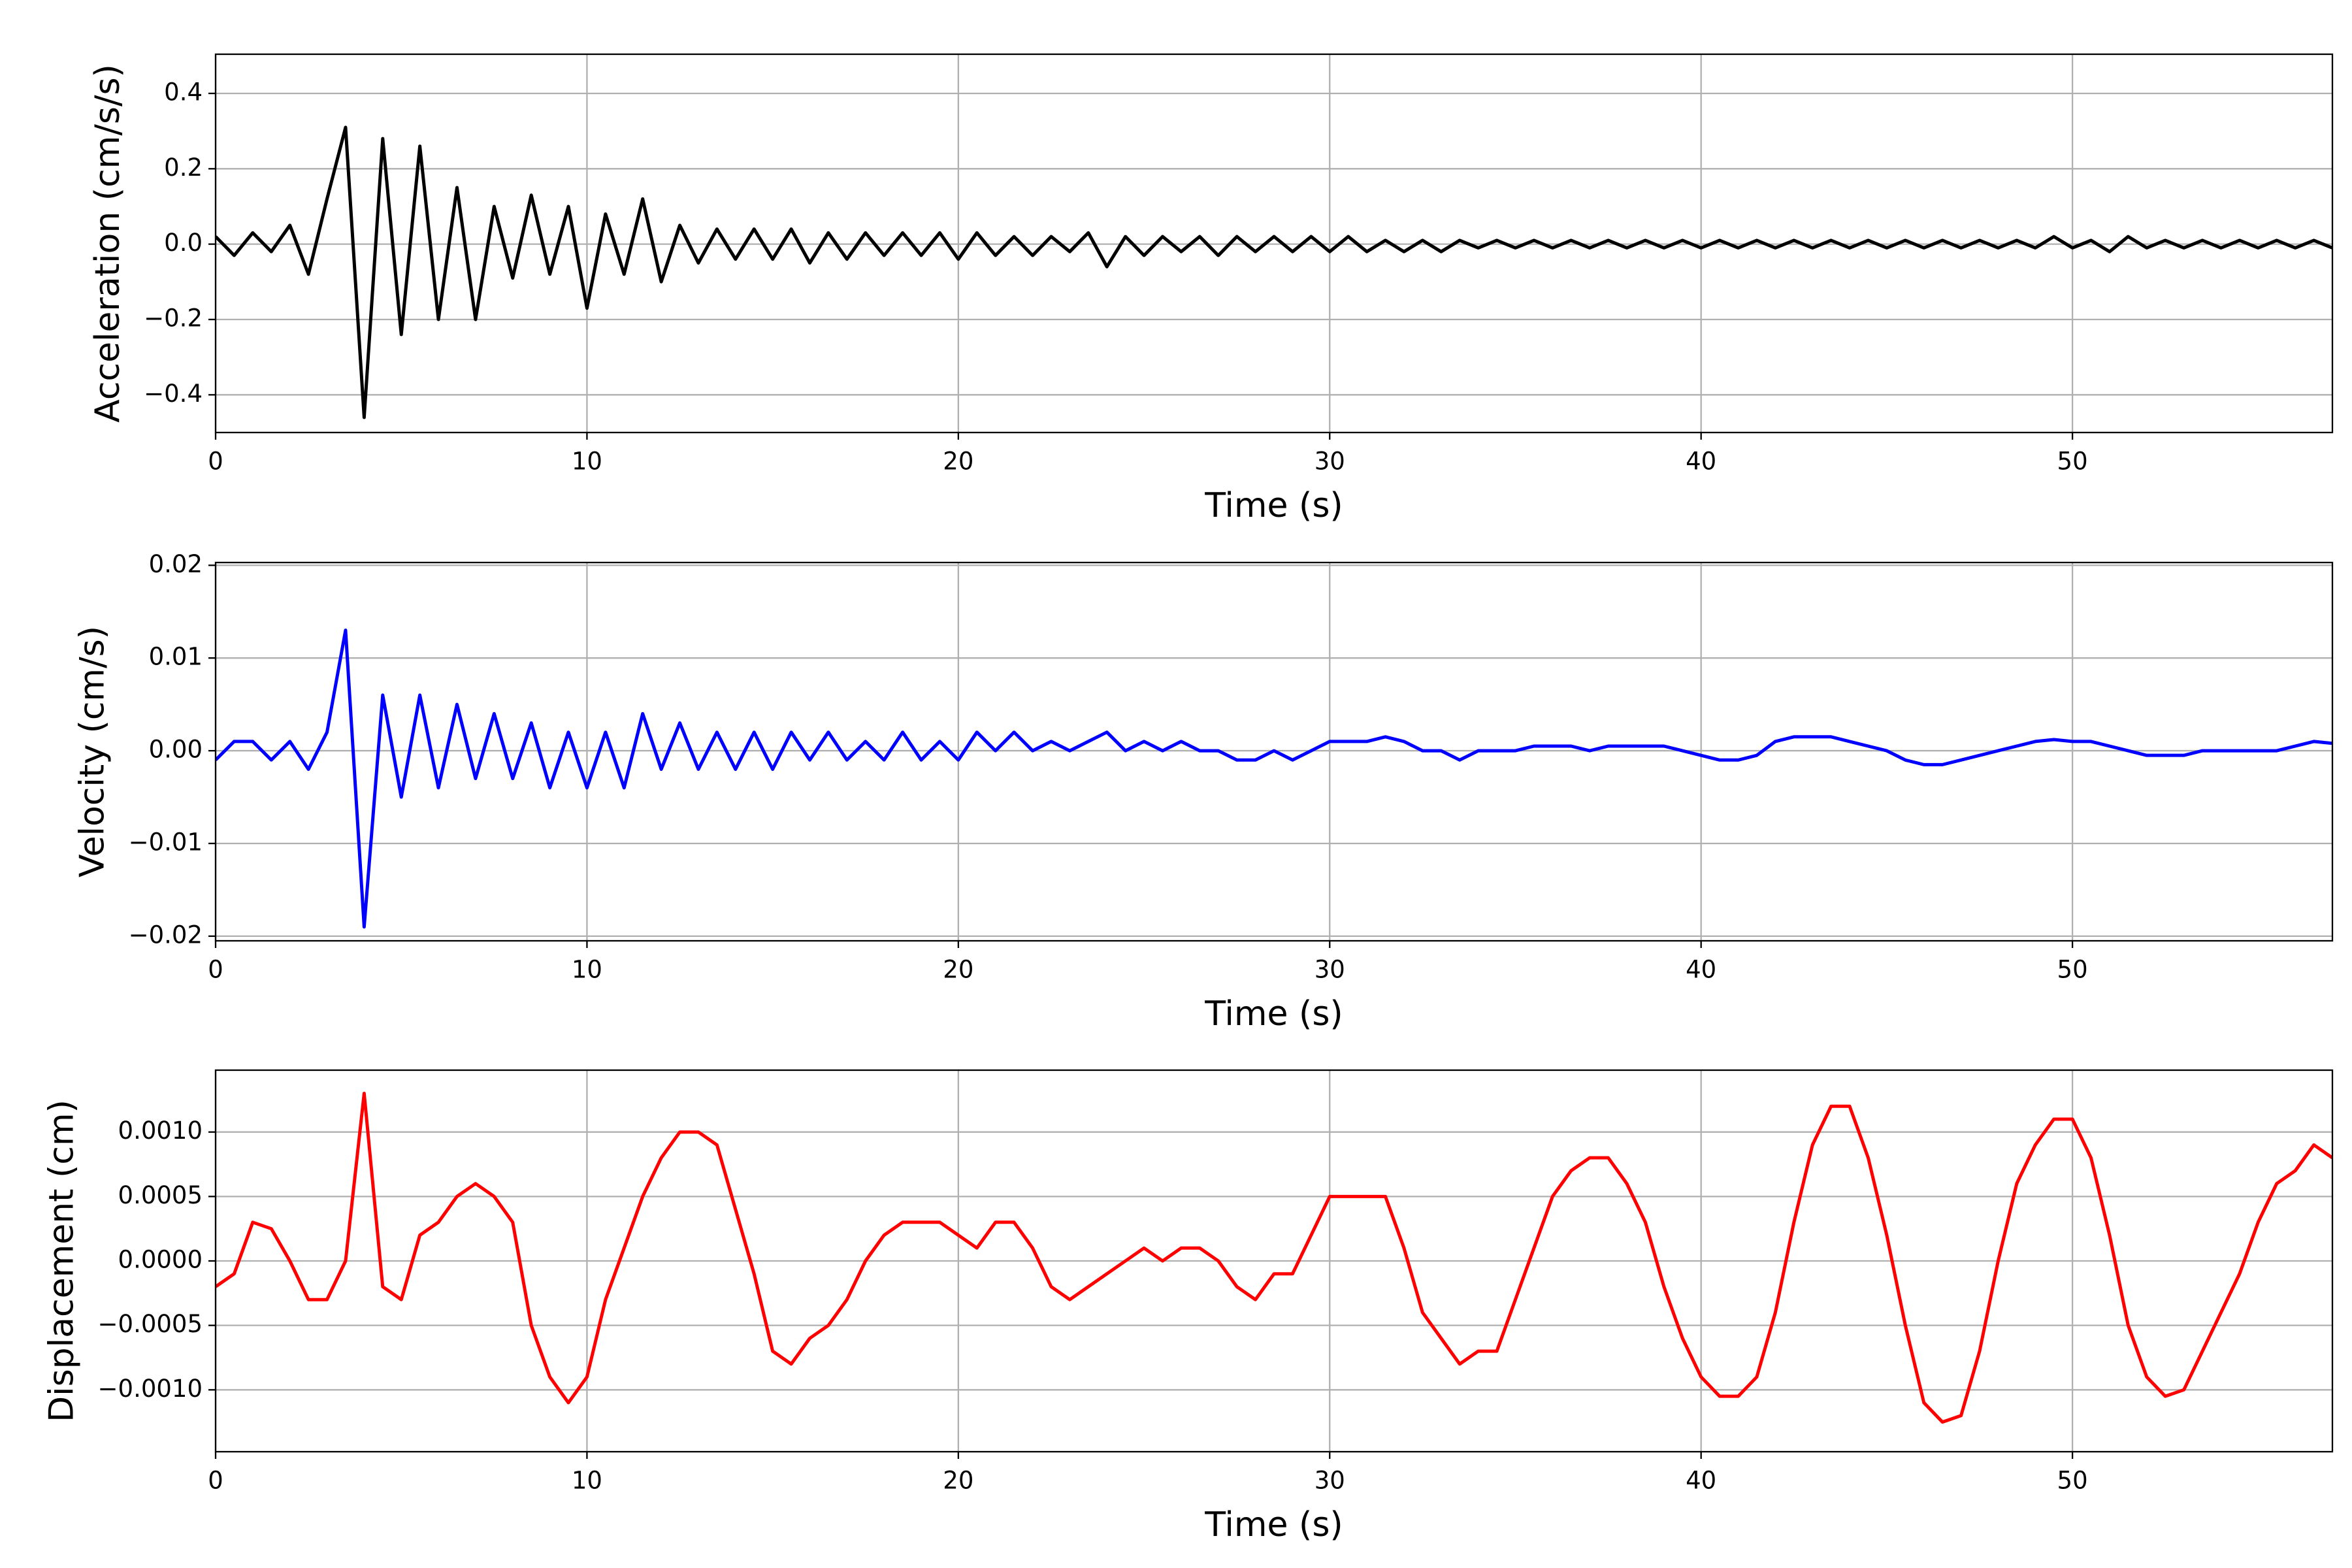 This screenshot has height=1568, width=2352. Describe the element at coordinates (150, 1389) in the screenshot. I see `y-tick-label: −0.0010` at that location.